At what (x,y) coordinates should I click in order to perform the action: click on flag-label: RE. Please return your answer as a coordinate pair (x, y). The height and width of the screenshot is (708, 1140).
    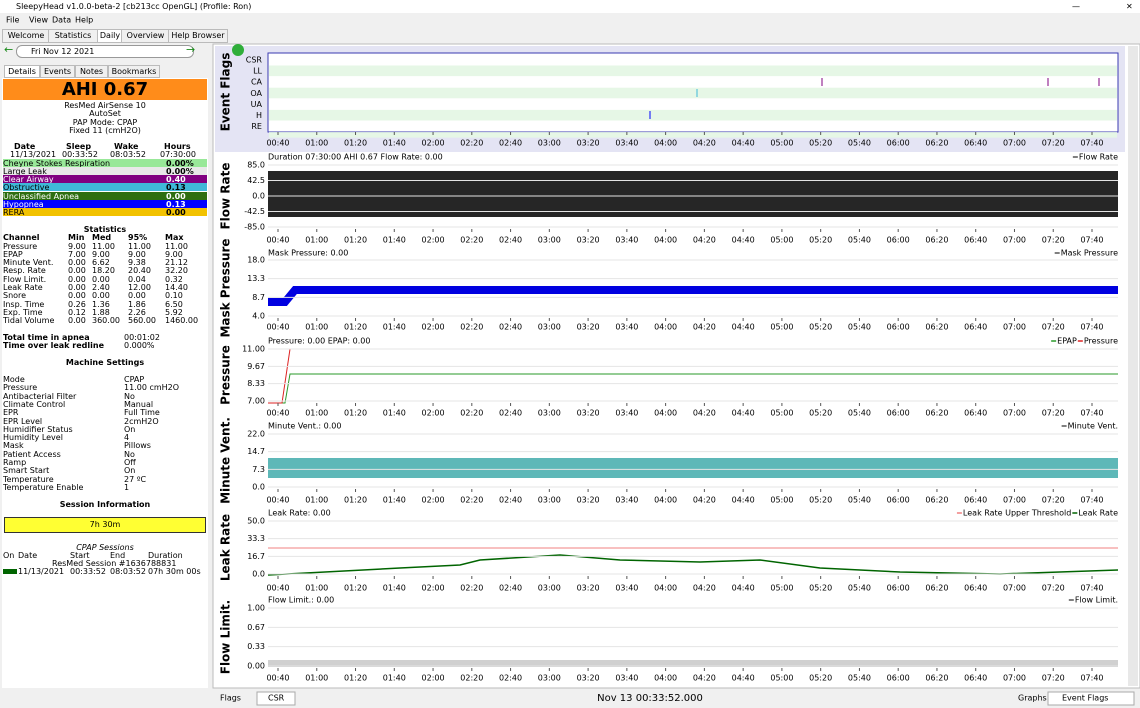
    Looking at the image, I should click on (256, 126).